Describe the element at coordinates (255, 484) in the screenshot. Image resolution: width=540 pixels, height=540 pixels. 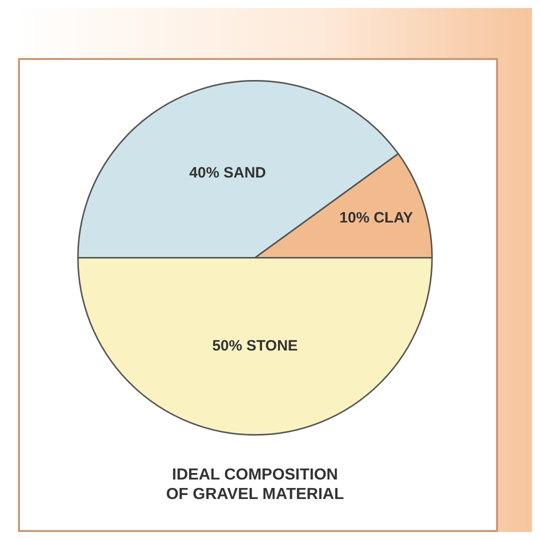
I see `text: IDEAL COMPOSITION OF GRAVEL MATERIAL` at that location.